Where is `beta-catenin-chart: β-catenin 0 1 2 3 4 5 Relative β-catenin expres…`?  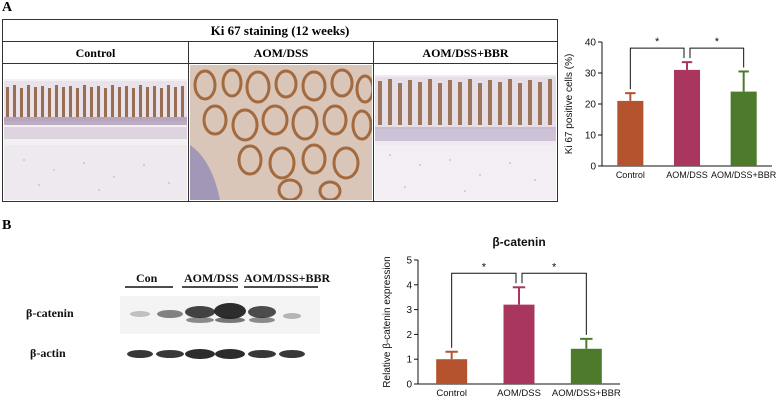 beta-catenin-chart: β-catenin 0 1 2 3 4 5 Relative β-catenin expres… is located at coordinates (515, 317).